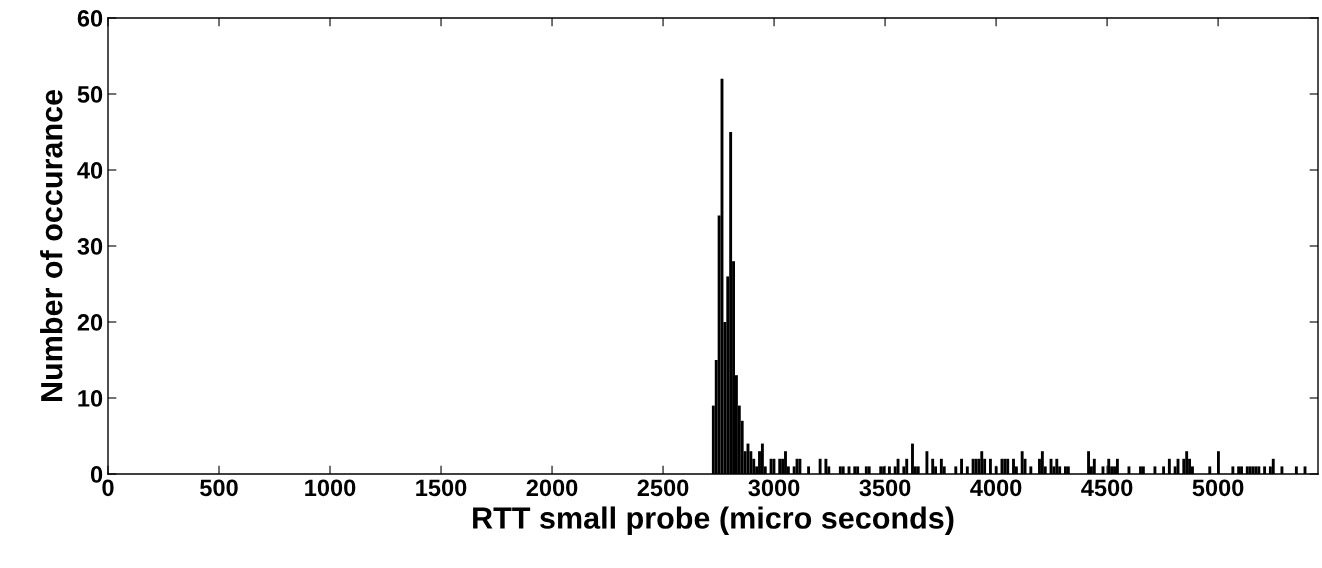 Image resolution: width=1322 pixels, height=568 pixels. What do you see at coordinates (90, 246) in the screenshot?
I see `y-tick-label: 30` at bounding box center [90, 246].